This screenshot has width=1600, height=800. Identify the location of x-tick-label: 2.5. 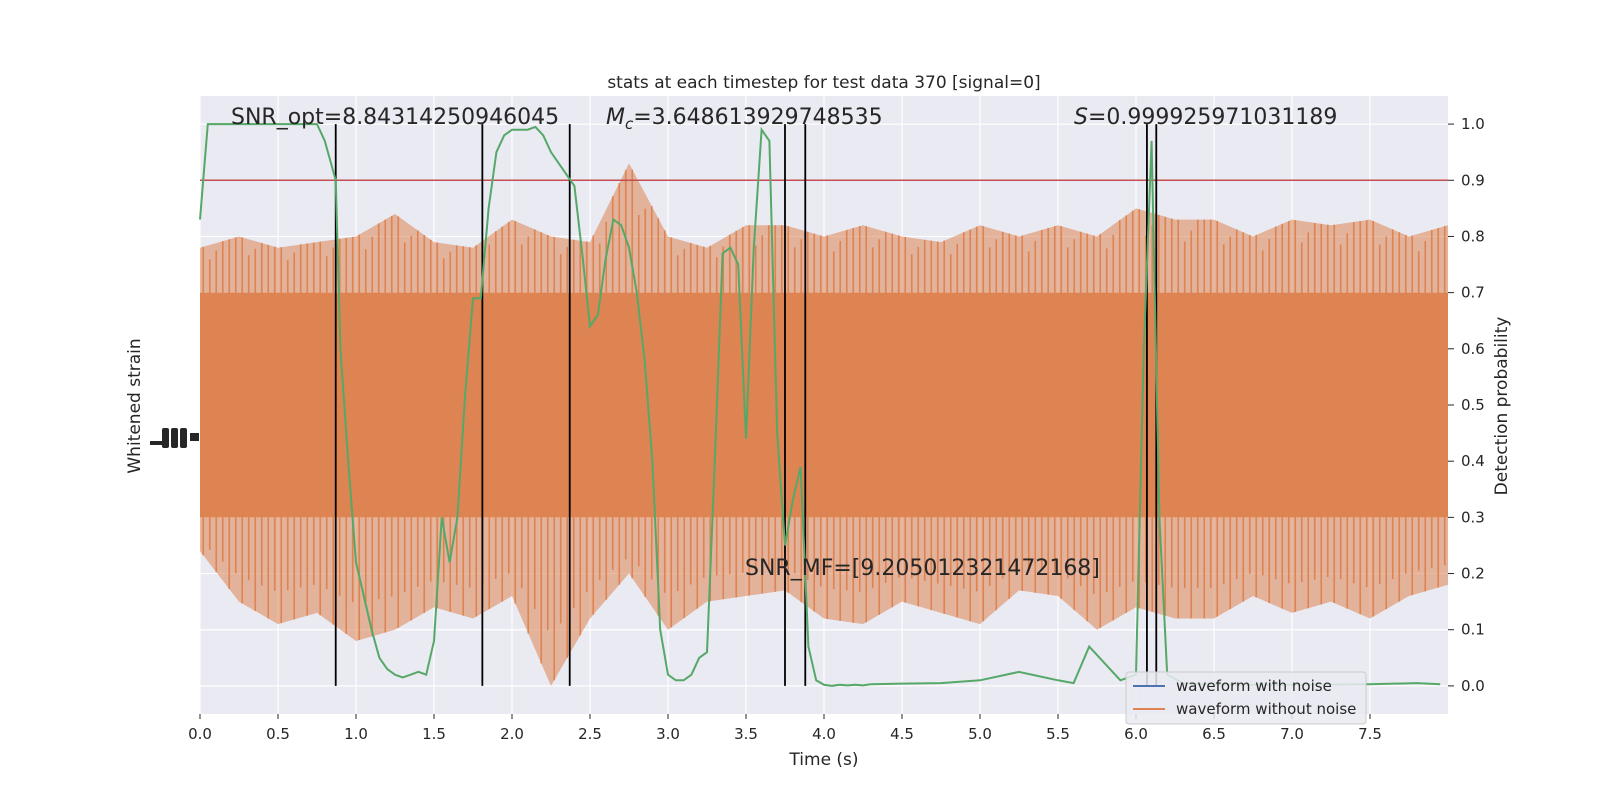
(590, 734).